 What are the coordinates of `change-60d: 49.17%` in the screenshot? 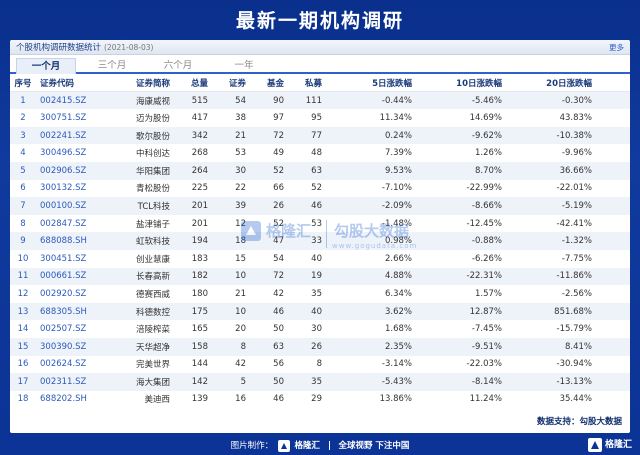 It's located at (613, 170).